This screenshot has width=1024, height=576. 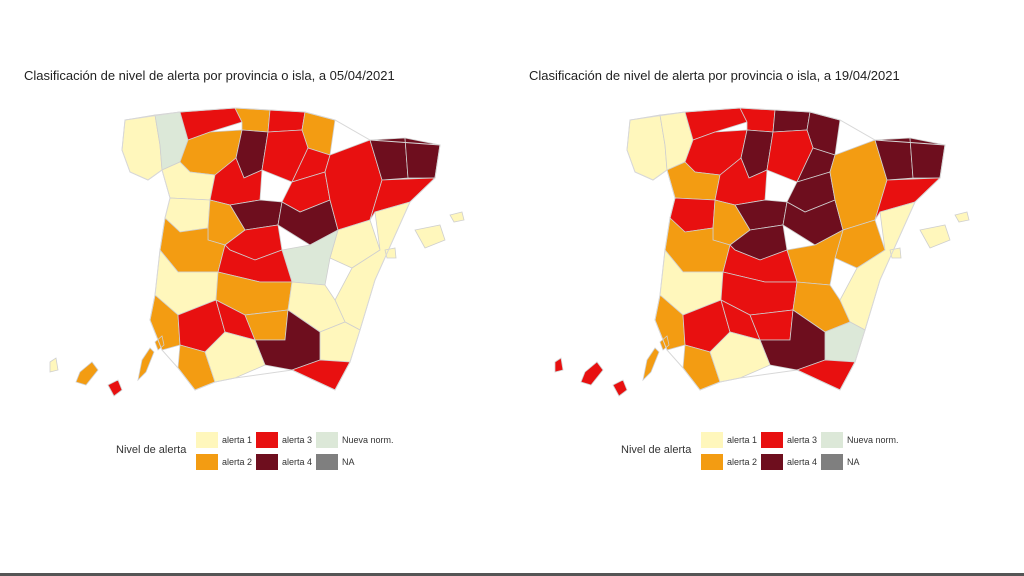 I want to click on bottom-divider, so click(x=512, y=574).